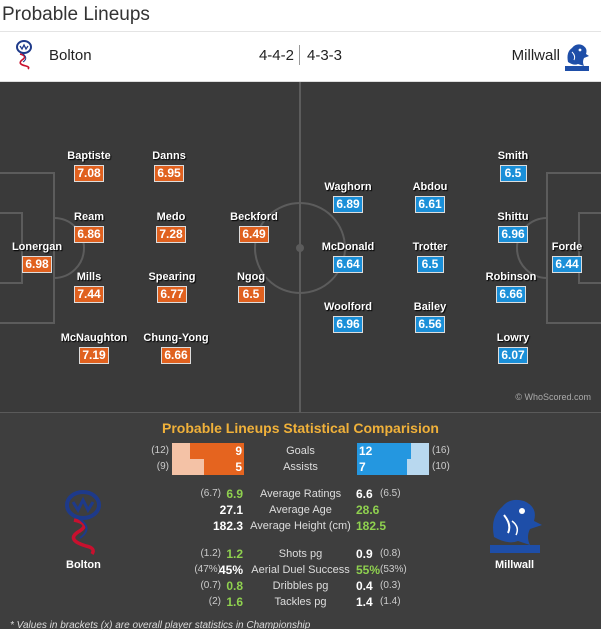  What do you see at coordinates (348, 204) in the screenshot?
I see `player-rating: 6.89` at bounding box center [348, 204].